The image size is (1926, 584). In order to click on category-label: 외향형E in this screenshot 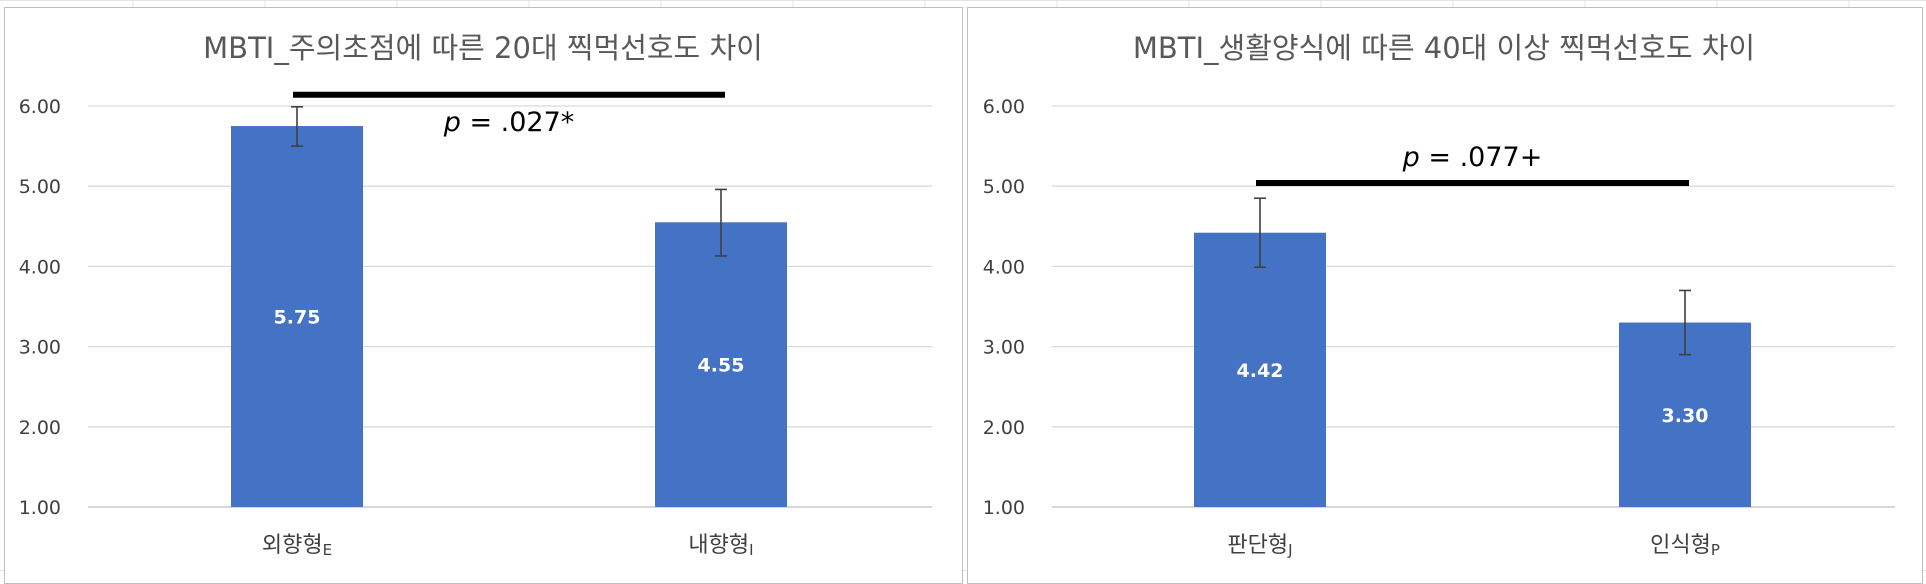, I will do `click(297, 546)`.